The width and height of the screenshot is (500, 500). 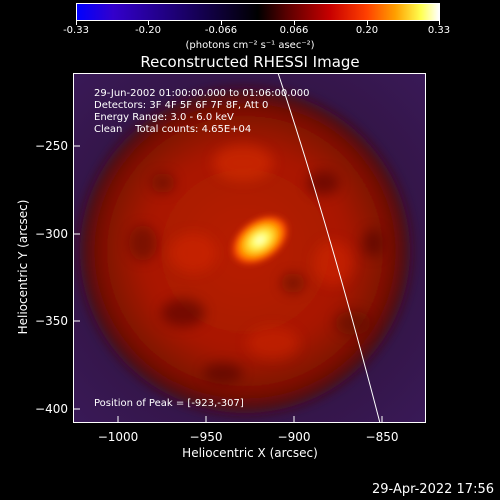 I want to click on time-range-text: 29-Jun-2002 01:00:00.000 to 01:06:00.000, so click(x=202, y=93).